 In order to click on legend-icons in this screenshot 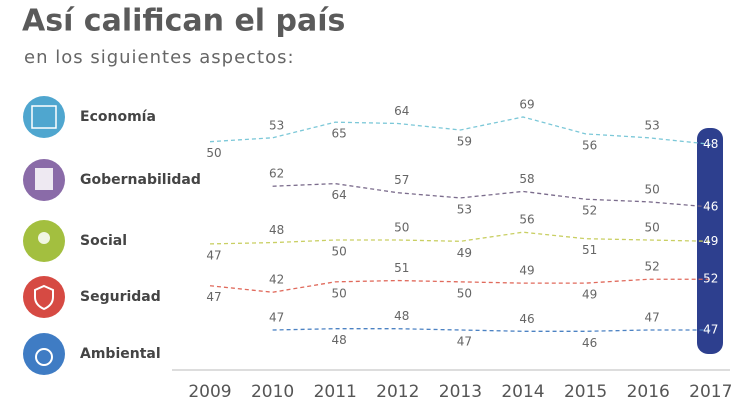, I will do `click(44, 235)`.